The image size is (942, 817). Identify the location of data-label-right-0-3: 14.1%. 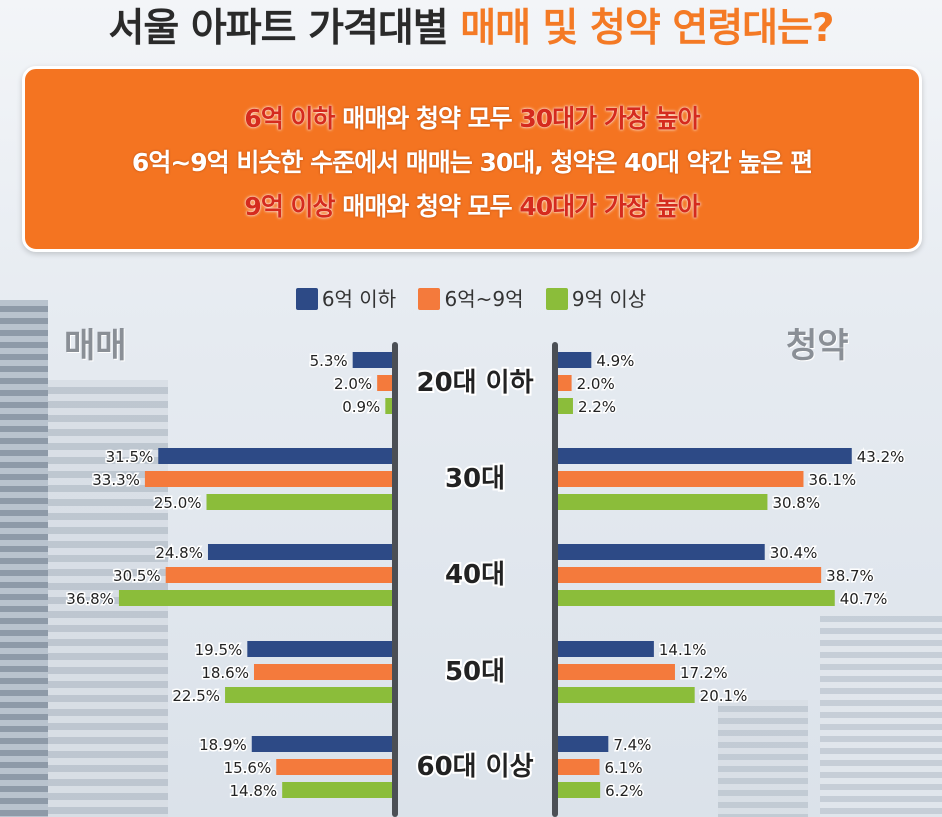
(683, 650).